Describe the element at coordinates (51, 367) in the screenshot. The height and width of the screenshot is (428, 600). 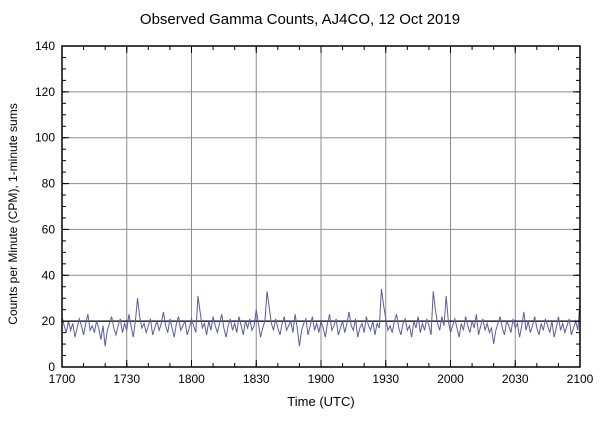
I see `y-tick-label: 0` at that location.